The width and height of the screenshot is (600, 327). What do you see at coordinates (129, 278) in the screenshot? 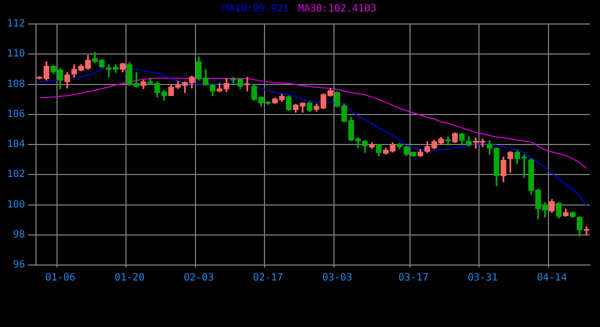
I see `x-tick-label: 01-20` at bounding box center [129, 278].